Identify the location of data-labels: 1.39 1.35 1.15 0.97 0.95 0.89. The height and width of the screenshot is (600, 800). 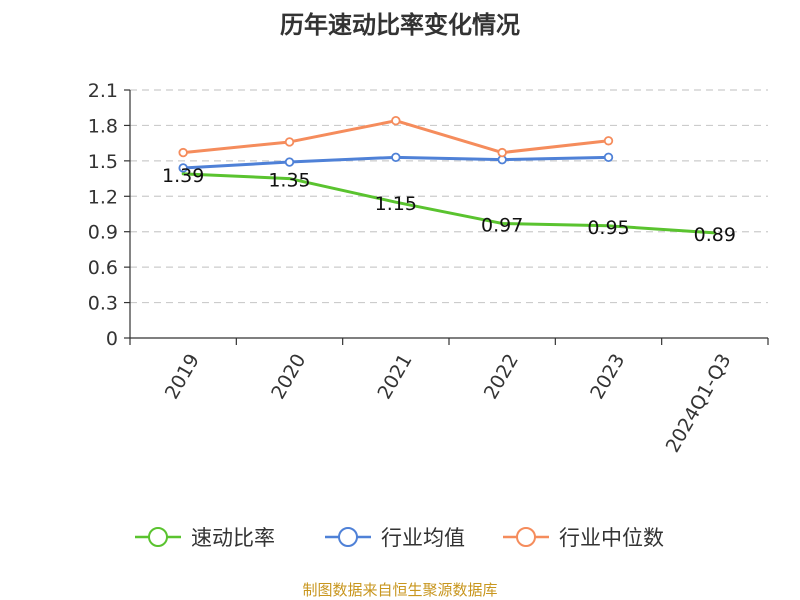
(449, 205).